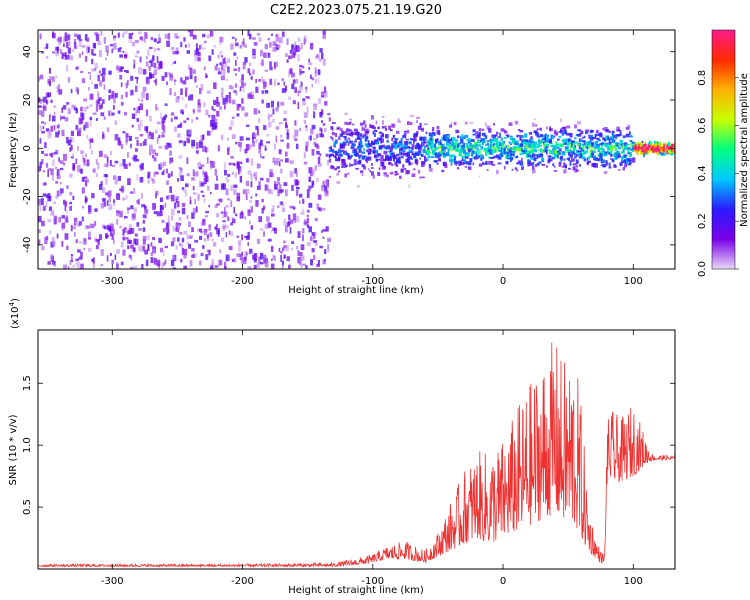 Image resolution: width=750 pixels, height=600 pixels. Describe the element at coordinates (702, 173) in the screenshot. I see `colorbar-tick-label: 0.4` at that location.